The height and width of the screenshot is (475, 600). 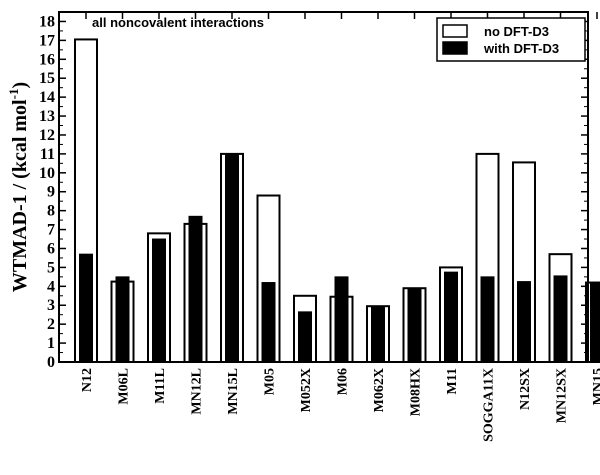 I want to click on y-tick-label: 18, so click(x=47, y=21).